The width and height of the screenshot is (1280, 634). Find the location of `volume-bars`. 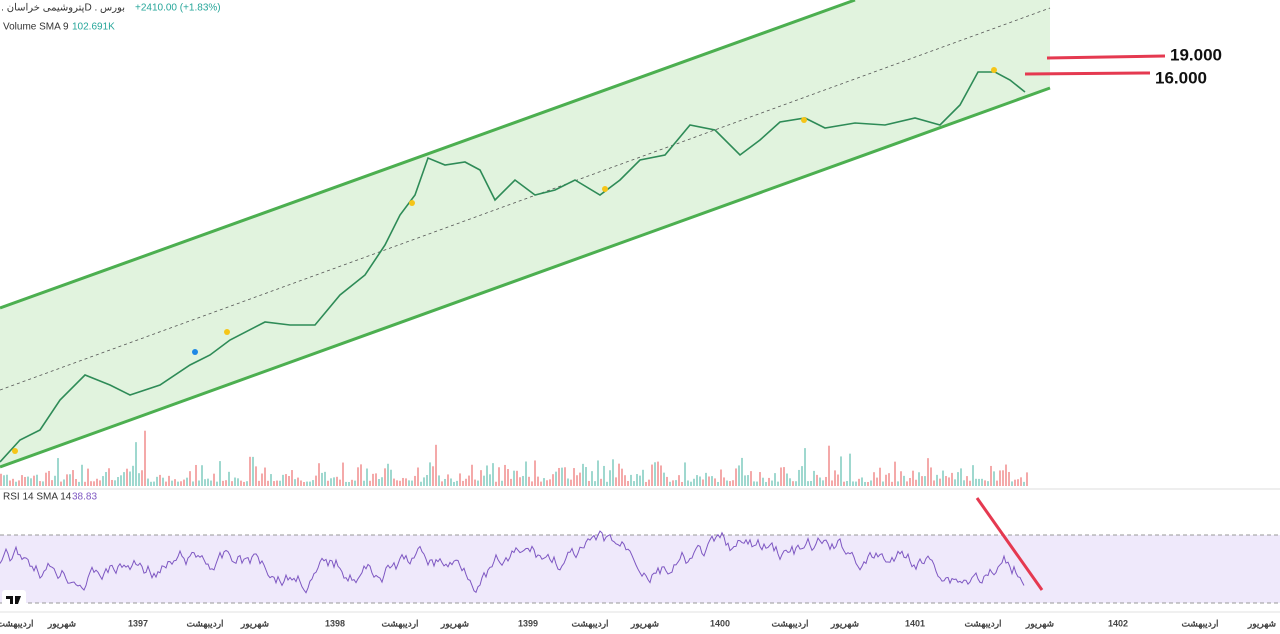

volume-bars is located at coordinates (514, 458).